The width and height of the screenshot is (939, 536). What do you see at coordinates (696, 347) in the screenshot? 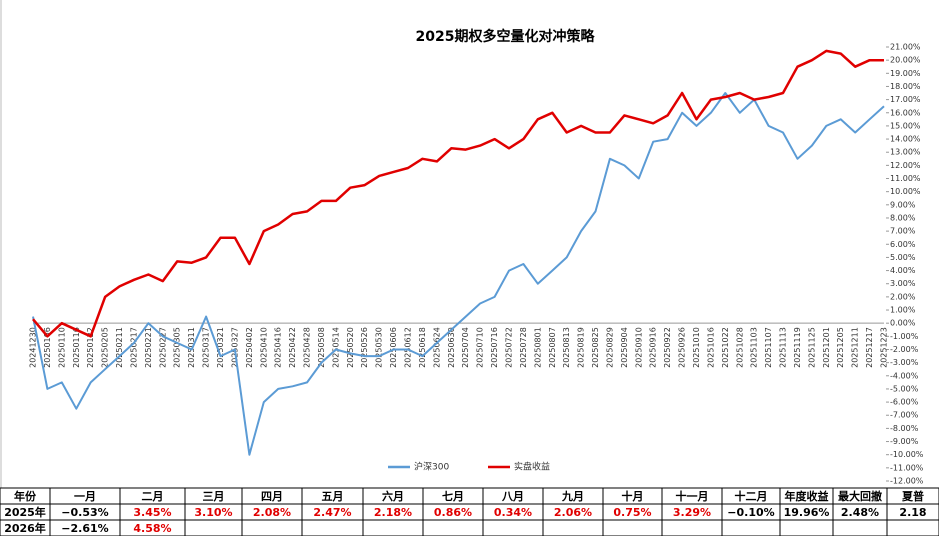
I see `x-tick-label: 20251010` at bounding box center [696, 347].